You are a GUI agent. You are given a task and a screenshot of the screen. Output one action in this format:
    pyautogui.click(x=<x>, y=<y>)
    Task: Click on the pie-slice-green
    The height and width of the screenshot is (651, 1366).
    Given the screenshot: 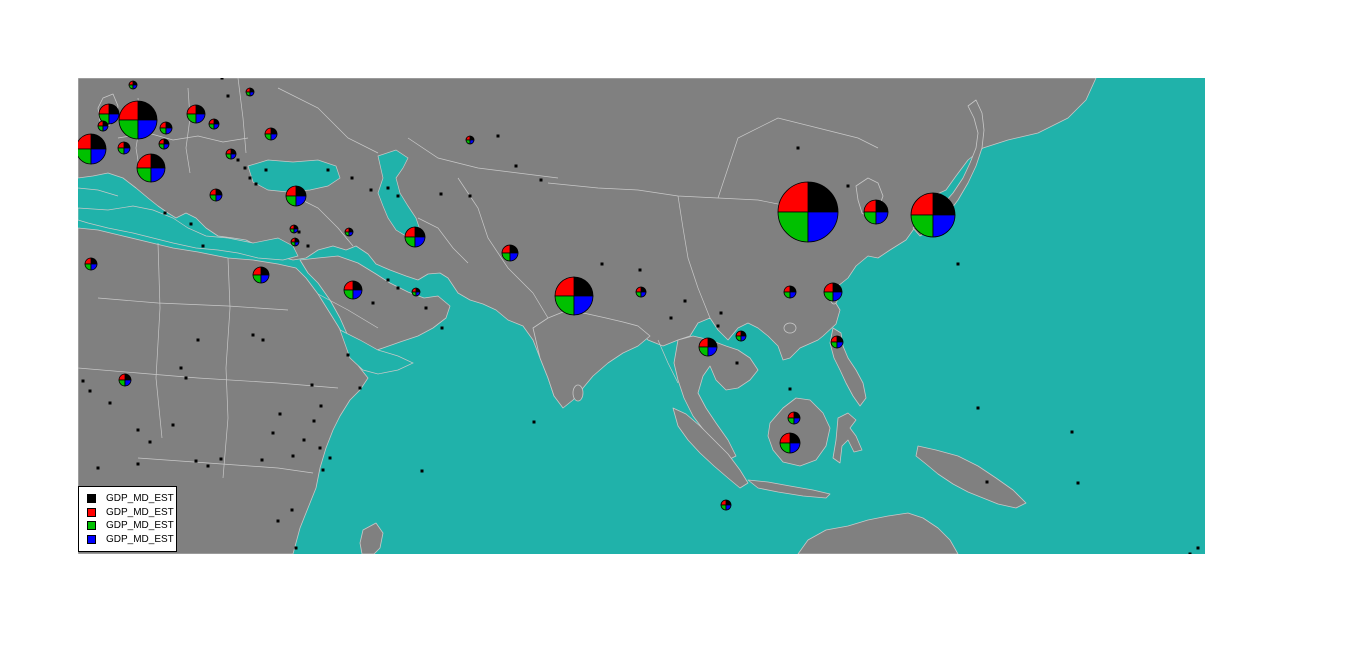 What is the action you would take?
    pyautogui.click(x=128, y=129)
    